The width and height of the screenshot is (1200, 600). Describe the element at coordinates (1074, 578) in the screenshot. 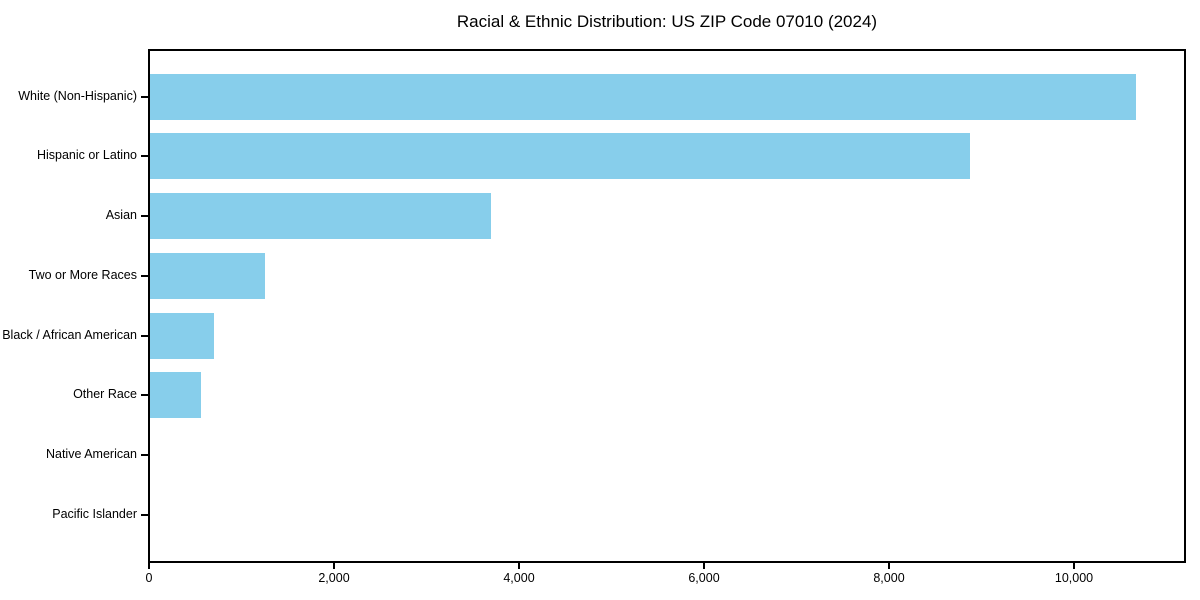

I see `x-tick-label: 10,000` at that location.